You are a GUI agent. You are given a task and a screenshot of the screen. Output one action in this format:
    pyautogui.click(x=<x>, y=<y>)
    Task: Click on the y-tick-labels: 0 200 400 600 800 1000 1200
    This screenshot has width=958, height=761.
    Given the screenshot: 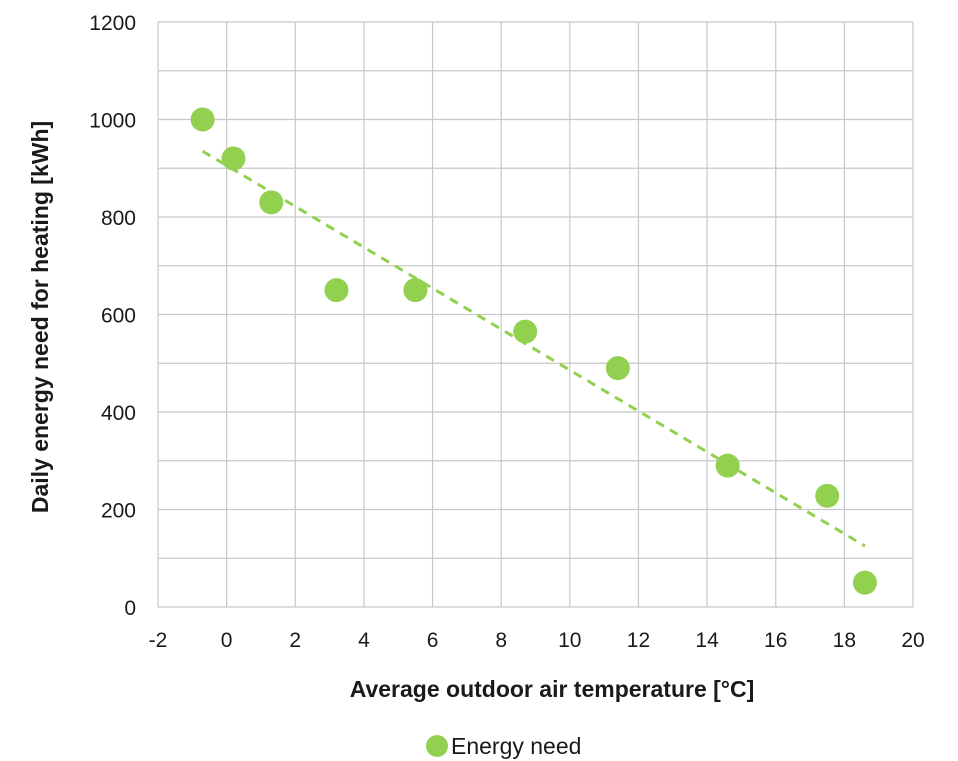 What is the action you would take?
    pyautogui.click(x=112, y=316)
    